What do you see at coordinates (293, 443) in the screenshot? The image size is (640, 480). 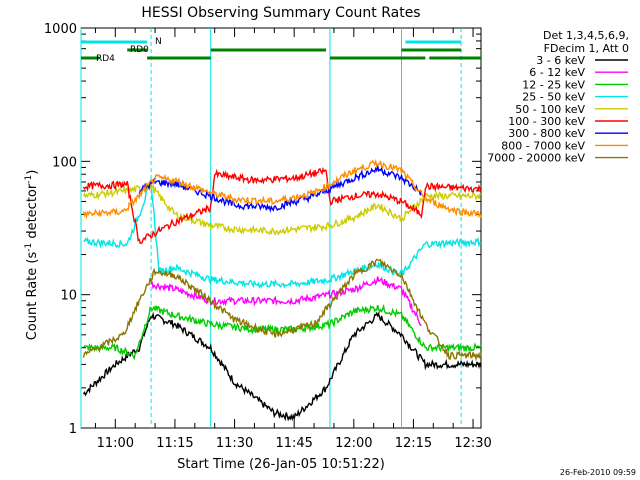 I see `x-tick-label: 11:45` at bounding box center [293, 443].